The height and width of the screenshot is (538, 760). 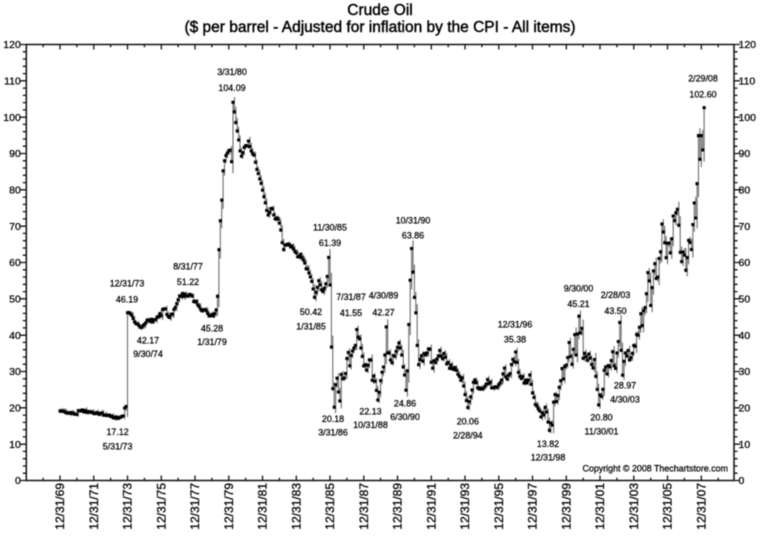 I want to click on svg-text: 8/31/77, so click(x=188, y=267).